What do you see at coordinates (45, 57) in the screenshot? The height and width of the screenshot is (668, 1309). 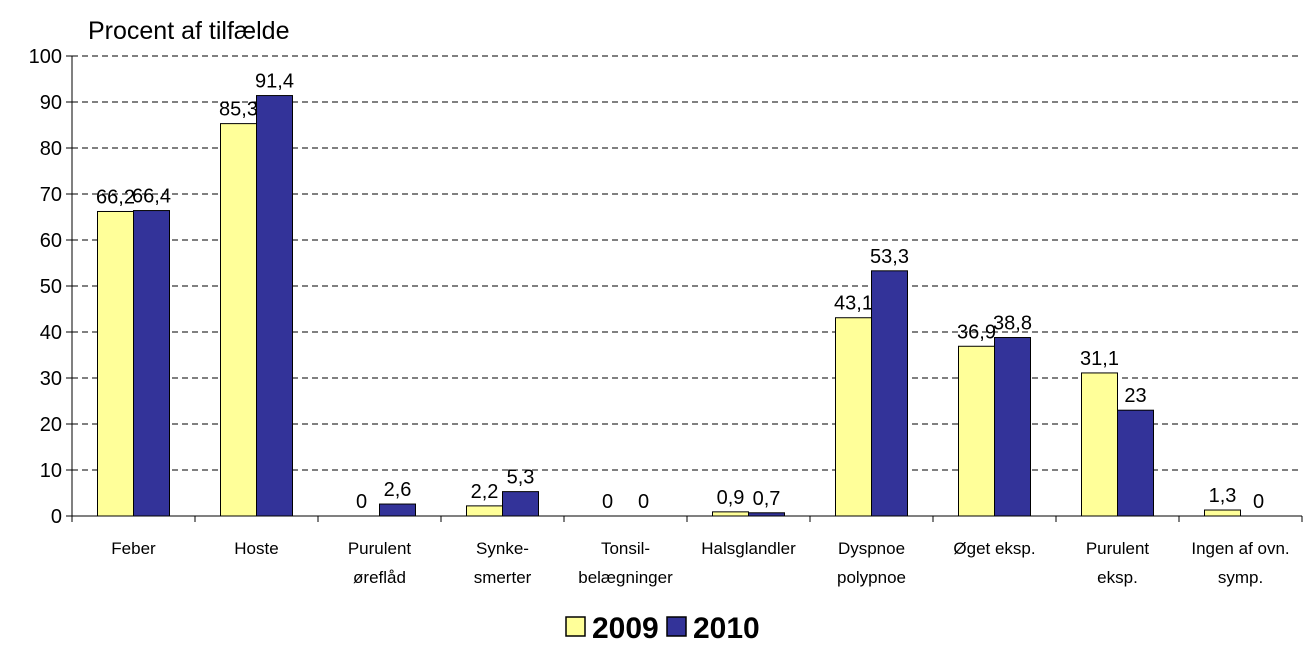 I see `y-tick-label: 100` at bounding box center [45, 57].